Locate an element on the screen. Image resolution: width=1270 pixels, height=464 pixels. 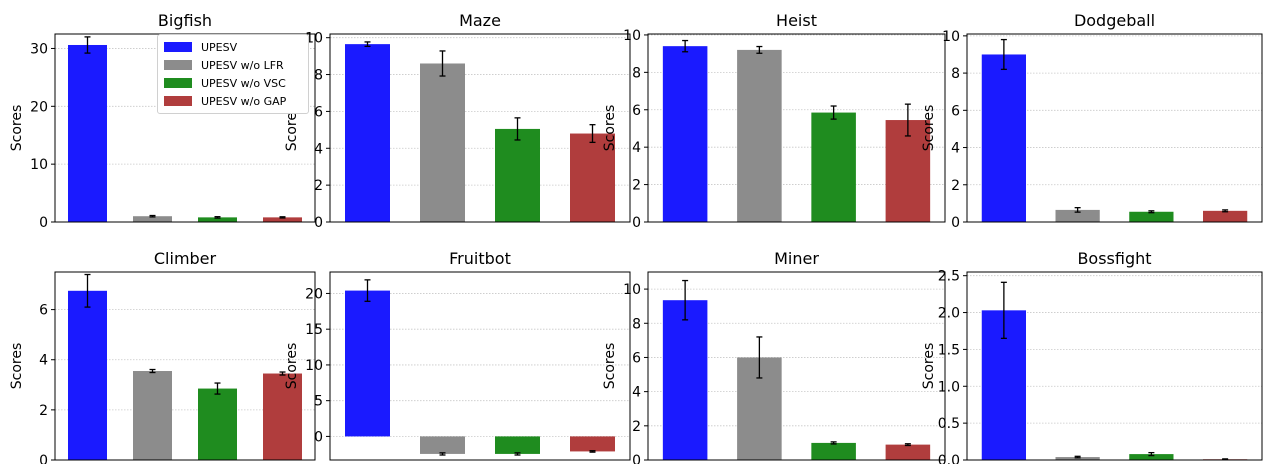
y-tick-label: 0.0 is located at coordinates (949, 458).